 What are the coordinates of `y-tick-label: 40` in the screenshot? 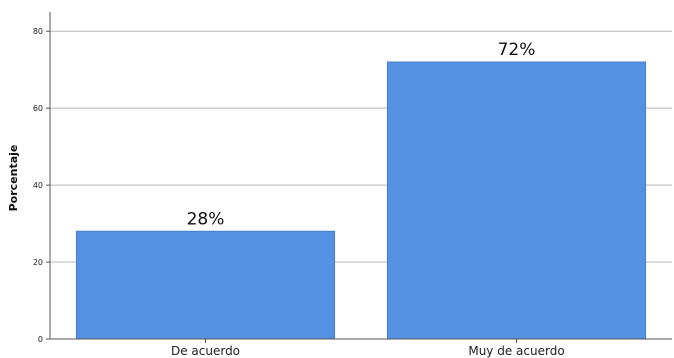 It's located at (38, 185).